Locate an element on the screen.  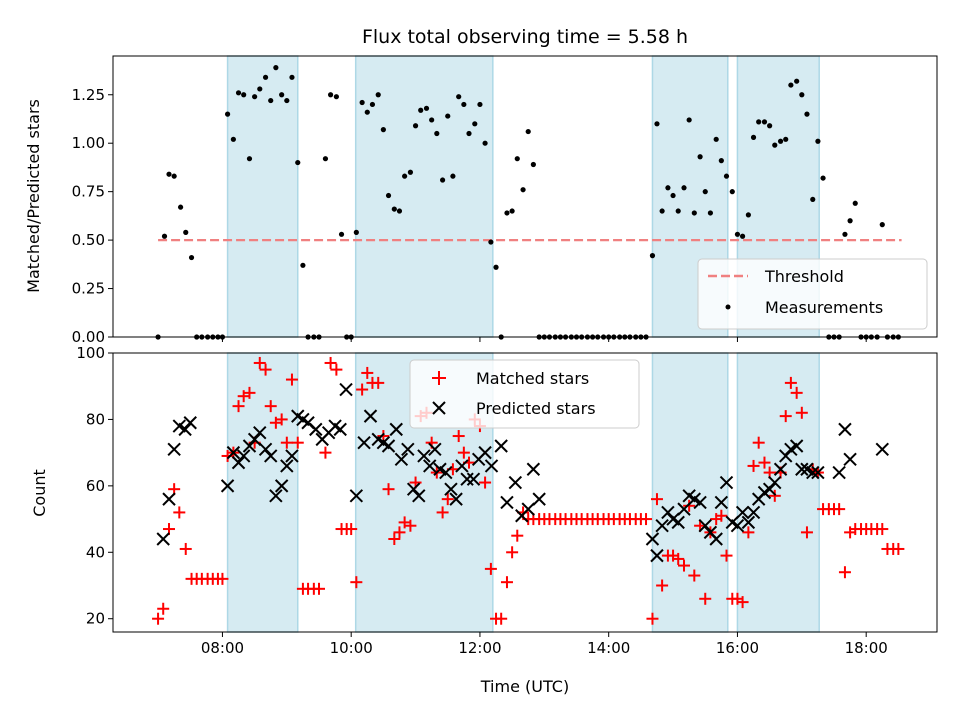
predicted-legend-label: Predicted stars is located at coordinates (536, 408).